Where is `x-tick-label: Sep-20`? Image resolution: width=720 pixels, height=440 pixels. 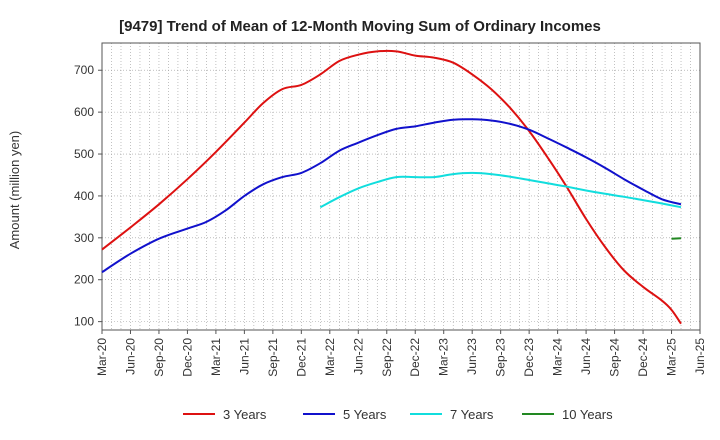 x-tick-label: Sep-20 is located at coordinates (159, 357).